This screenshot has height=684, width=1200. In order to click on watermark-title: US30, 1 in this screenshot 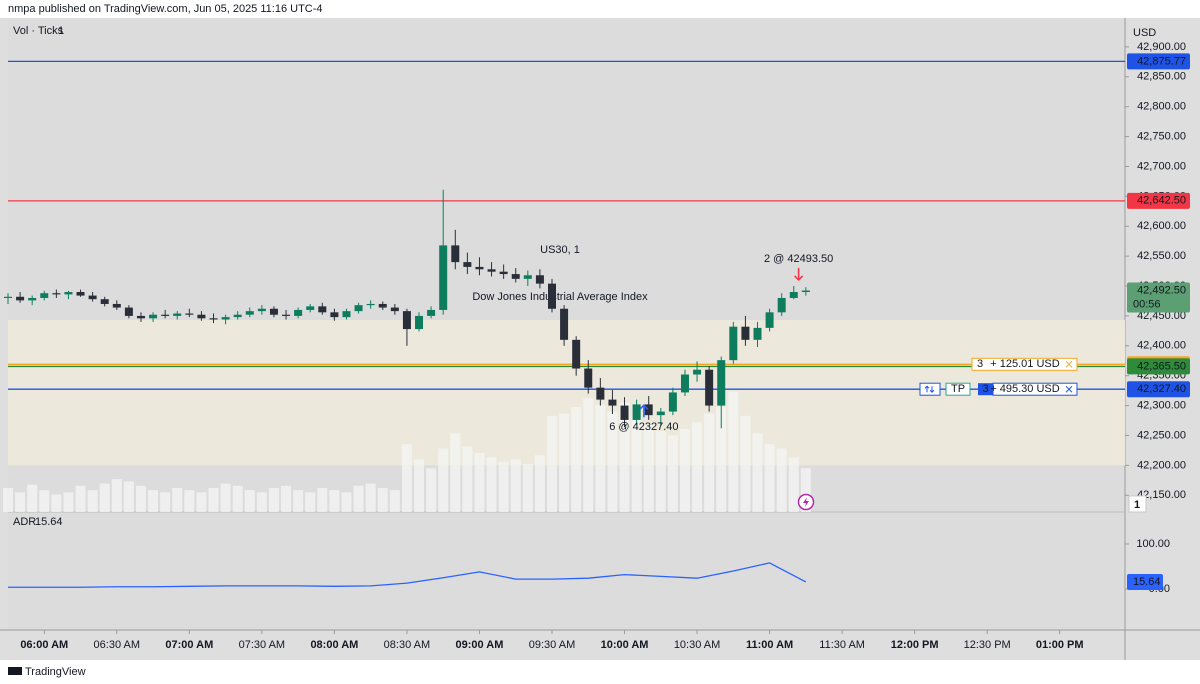, I will do `click(560, 250)`.